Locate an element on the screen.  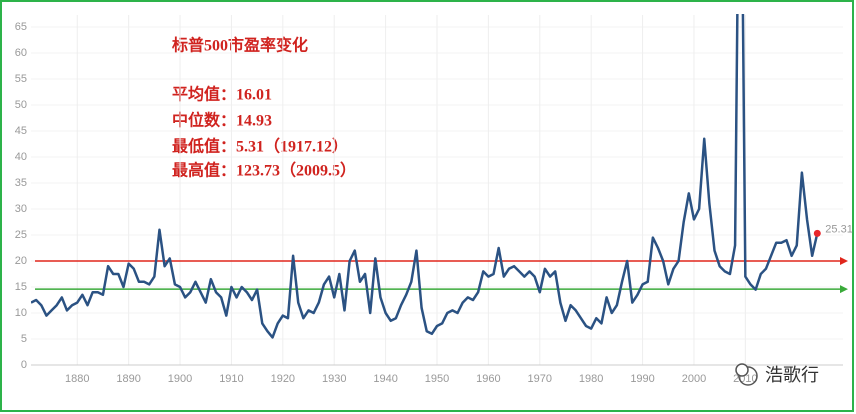
x-tick-label: 1900 is located at coordinates (180, 379).